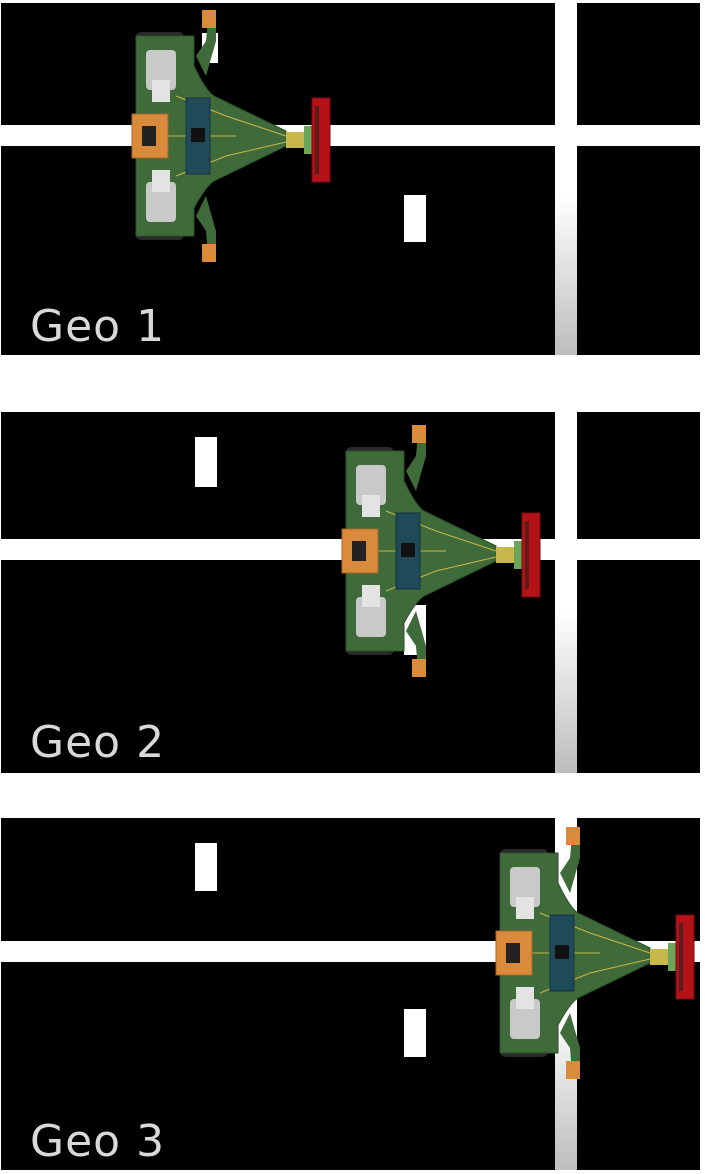 Image resolution: width=705 pixels, height=1174 pixels. Describe the element at coordinates (350, 135) in the screenshot. I see `horizontal-line` at that location.